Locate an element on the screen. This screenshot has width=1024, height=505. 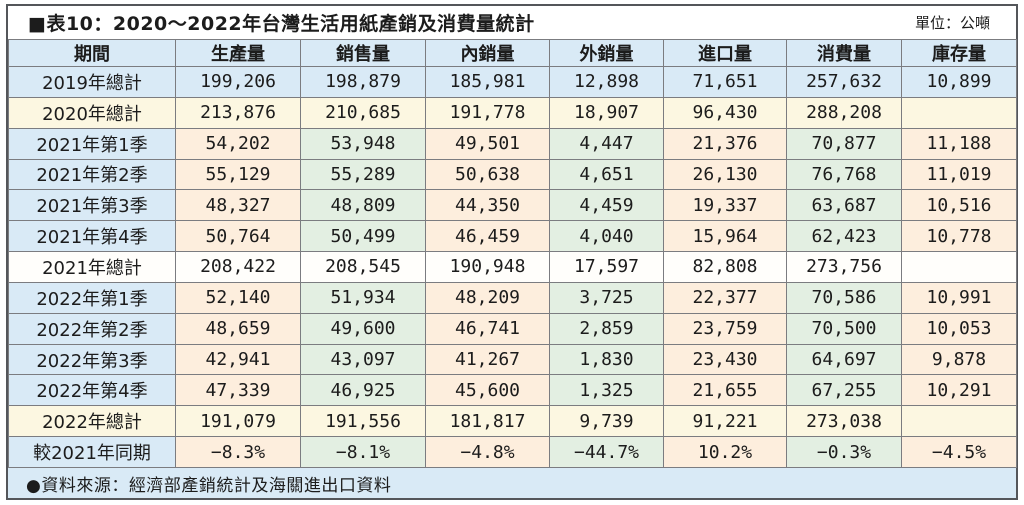
table-cell: −8.3% is located at coordinates (238, 452).